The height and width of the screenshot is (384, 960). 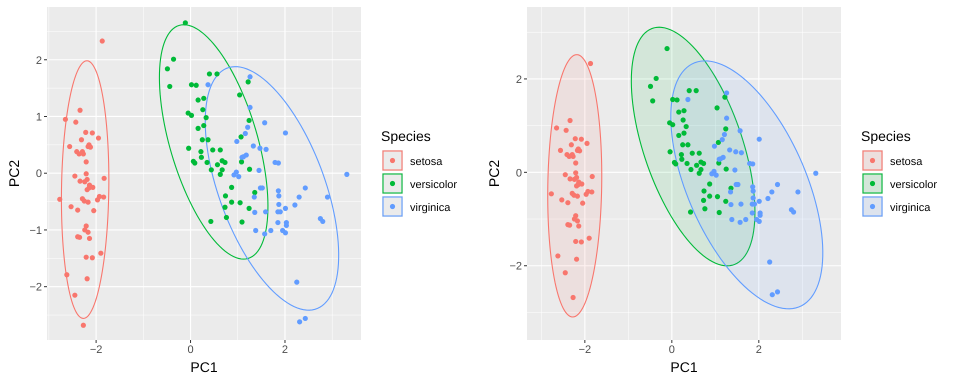 I want to click on legend-title: Species, so click(x=406, y=136).